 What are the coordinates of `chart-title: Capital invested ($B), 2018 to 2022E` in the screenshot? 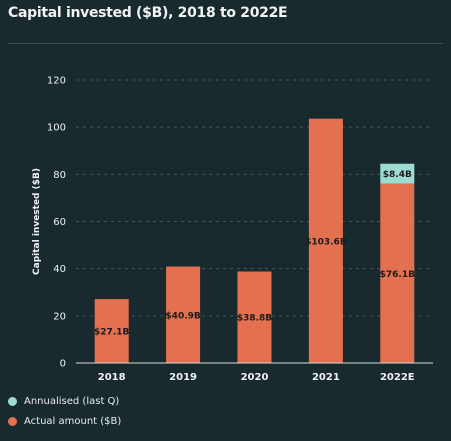 It's located at (148, 13).